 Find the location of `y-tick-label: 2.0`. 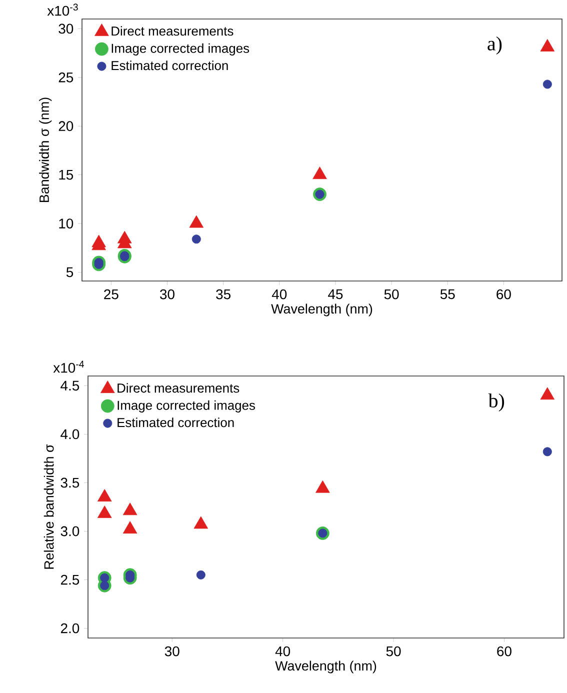

y-tick-label: 2.0 is located at coordinates (70, 628).